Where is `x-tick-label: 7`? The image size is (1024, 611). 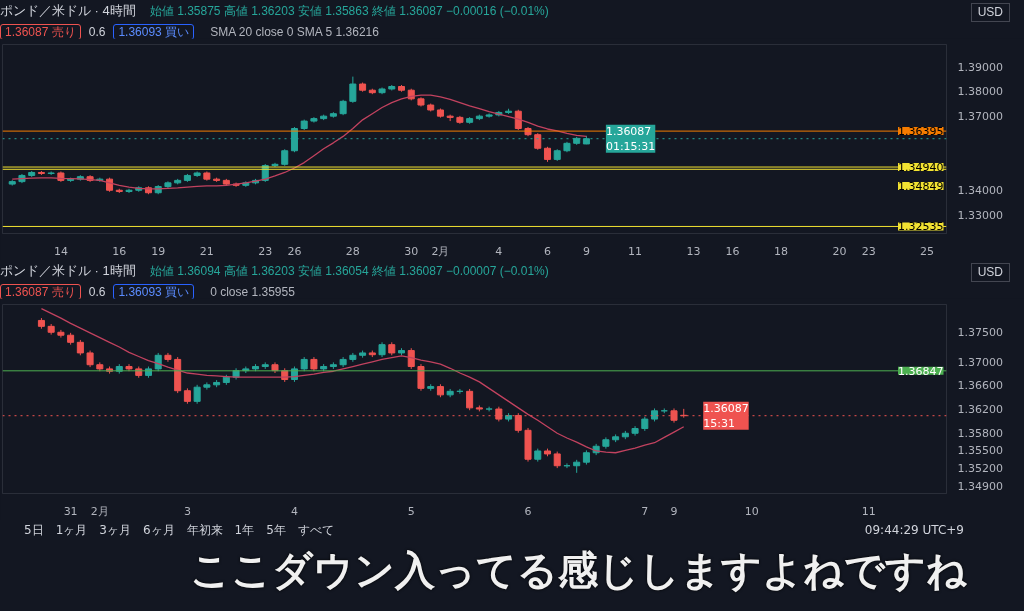
x-tick-label: 7 is located at coordinates (645, 511).